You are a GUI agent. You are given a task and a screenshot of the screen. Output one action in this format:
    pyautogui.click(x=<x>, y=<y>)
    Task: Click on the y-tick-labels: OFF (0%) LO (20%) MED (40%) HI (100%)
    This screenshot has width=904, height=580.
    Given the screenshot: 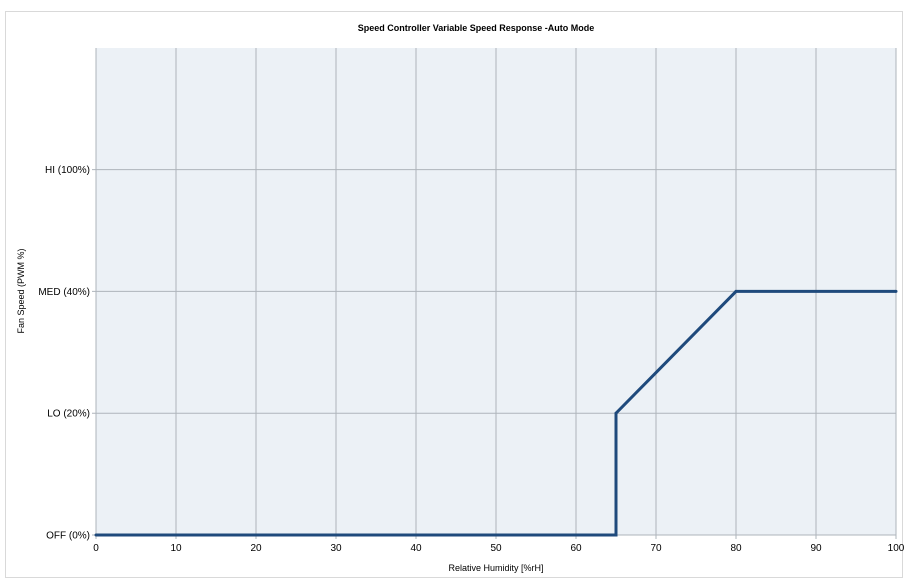 What is the action you would take?
    pyautogui.click(x=64, y=353)
    